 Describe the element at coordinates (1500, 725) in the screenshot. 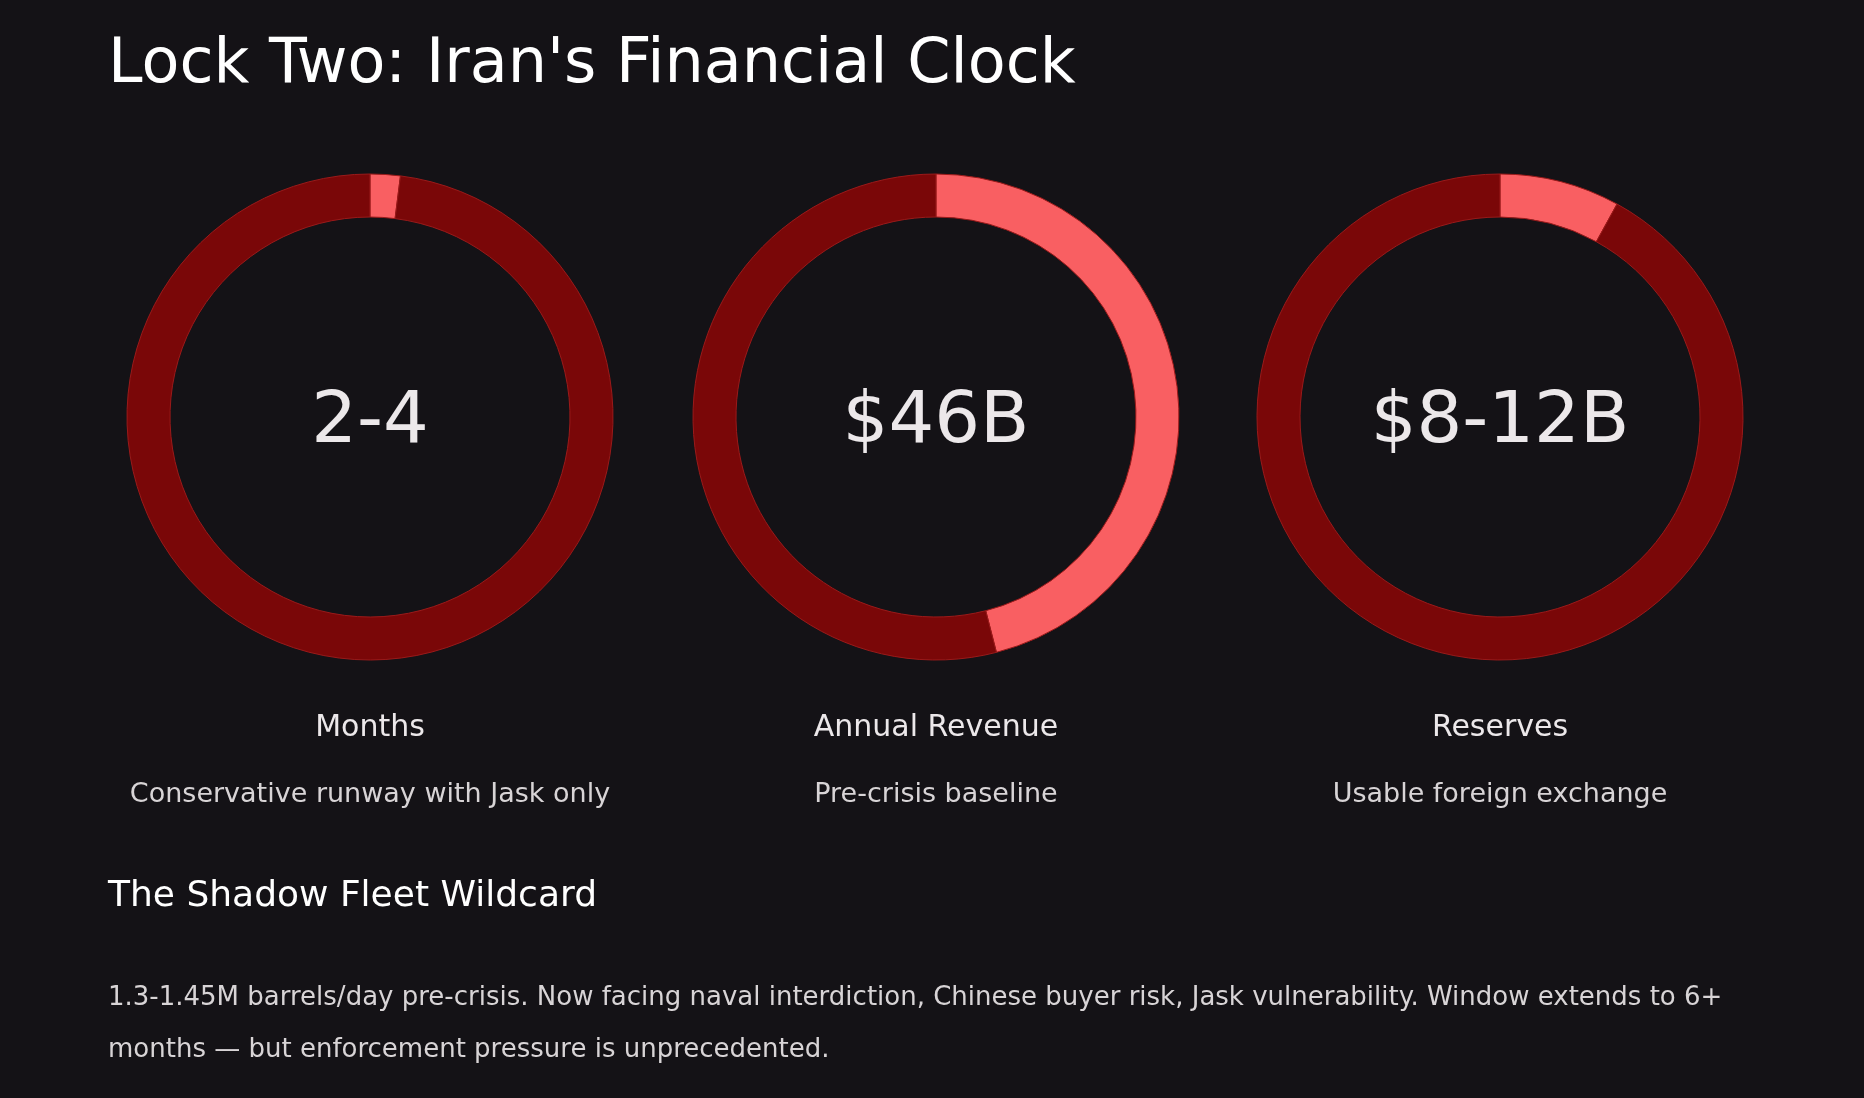

I see `text: Reserves` at that location.